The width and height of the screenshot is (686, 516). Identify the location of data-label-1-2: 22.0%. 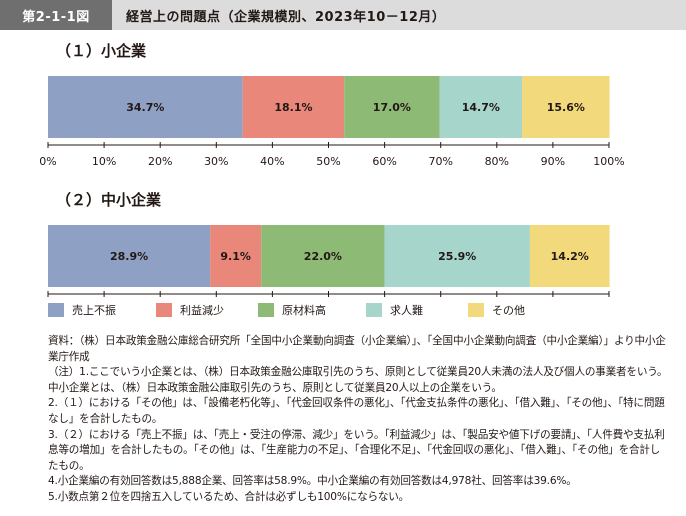
(323, 256).